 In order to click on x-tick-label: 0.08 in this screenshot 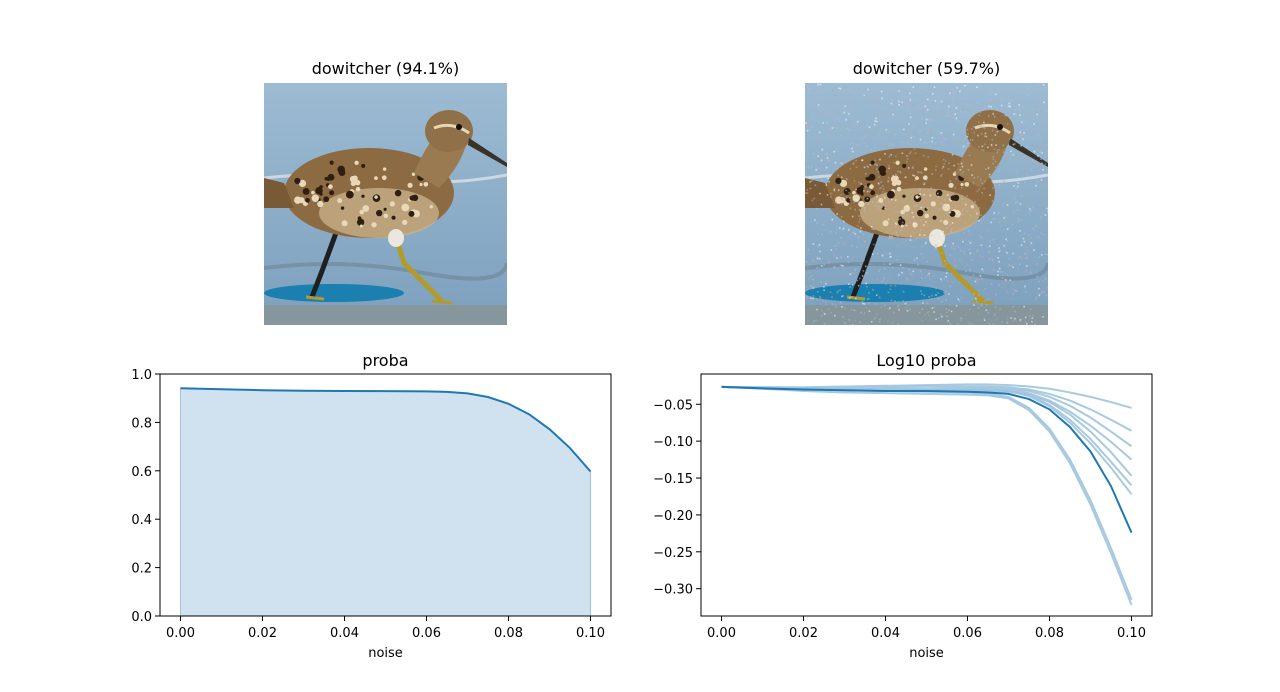, I will do `click(508, 633)`.